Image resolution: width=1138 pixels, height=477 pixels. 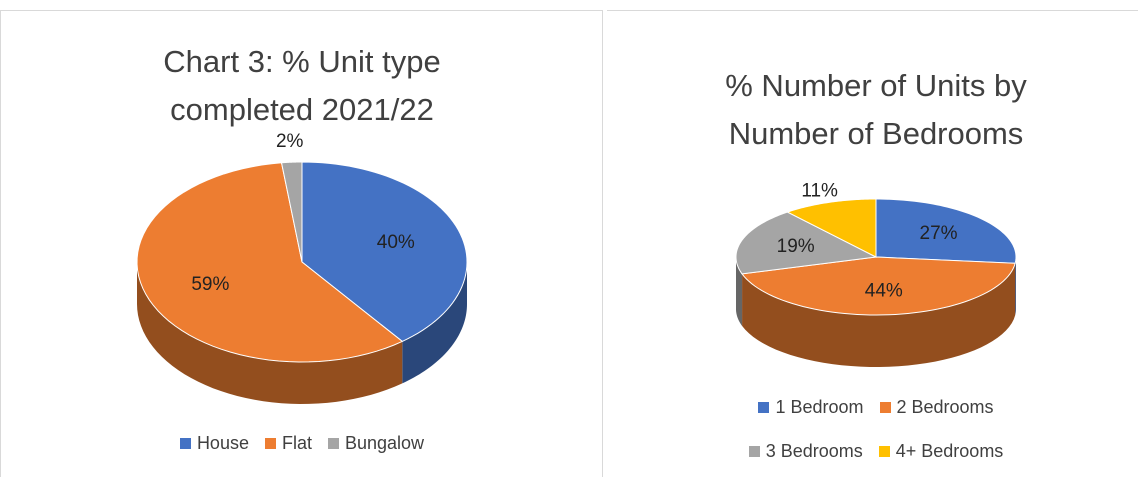 What do you see at coordinates (296, 442) in the screenshot?
I see `legend-label: Flat` at bounding box center [296, 442].